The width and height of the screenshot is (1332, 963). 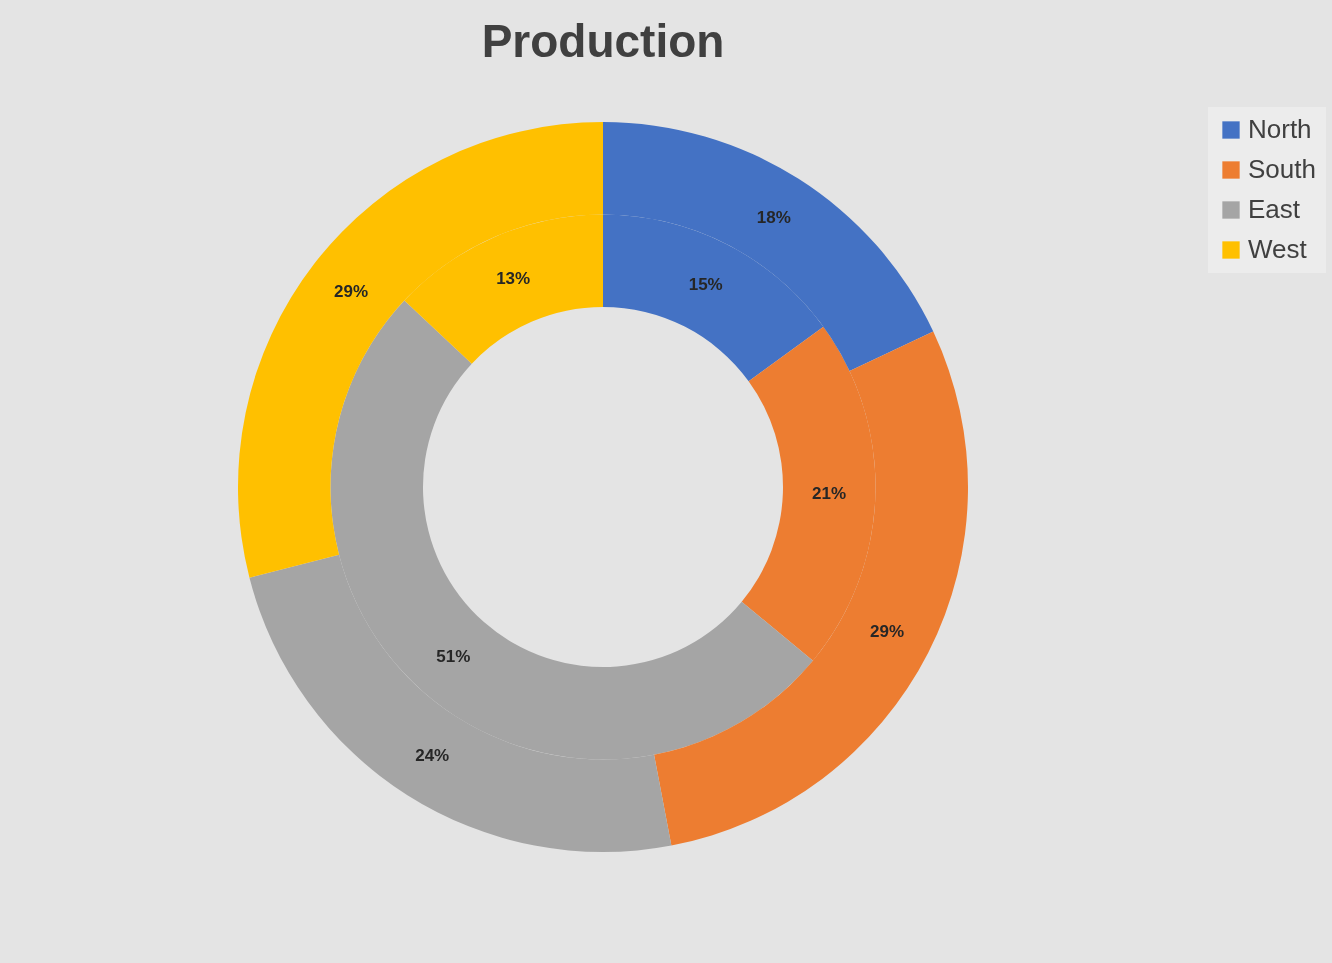 What do you see at coordinates (1282, 169) in the screenshot?
I see `legend-label: South` at bounding box center [1282, 169].